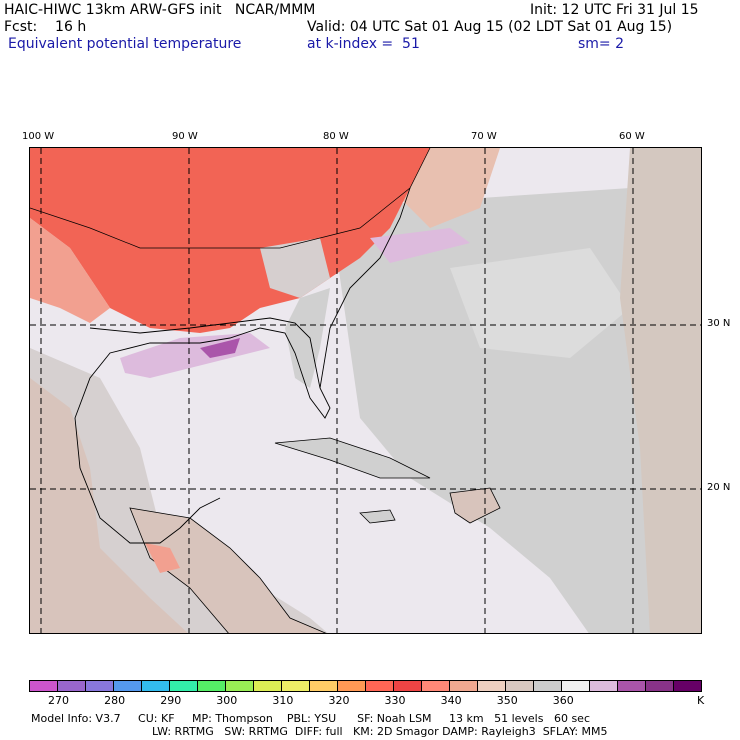 This screenshot has width=740, height=740. I want to click on lavender-band-atlantic, so click(420, 245).